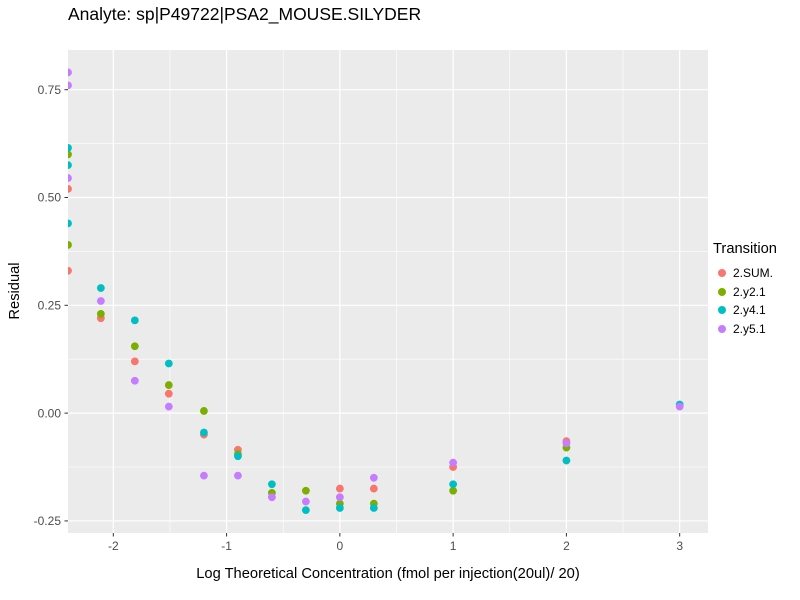  Describe the element at coordinates (749, 291) in the screenshot. I see `legend-item-label: 2.y2.1` at that location.